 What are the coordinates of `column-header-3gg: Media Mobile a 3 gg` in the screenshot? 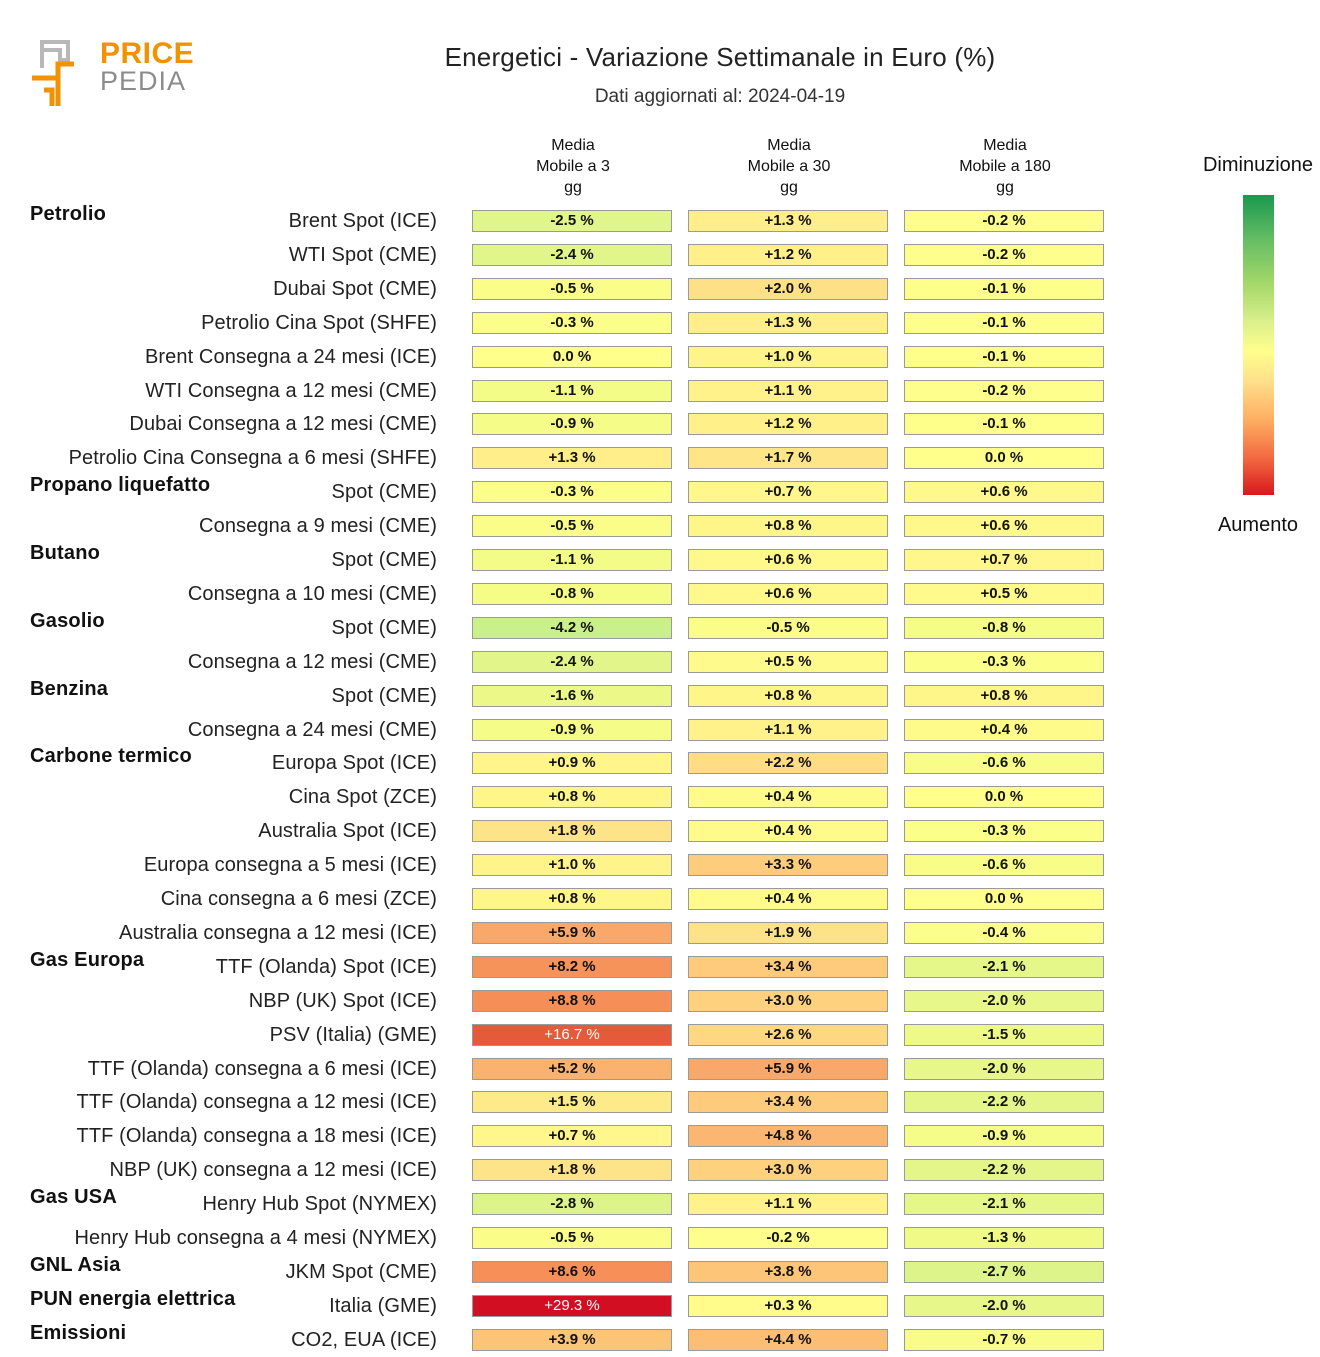 It's located at (573, 166).